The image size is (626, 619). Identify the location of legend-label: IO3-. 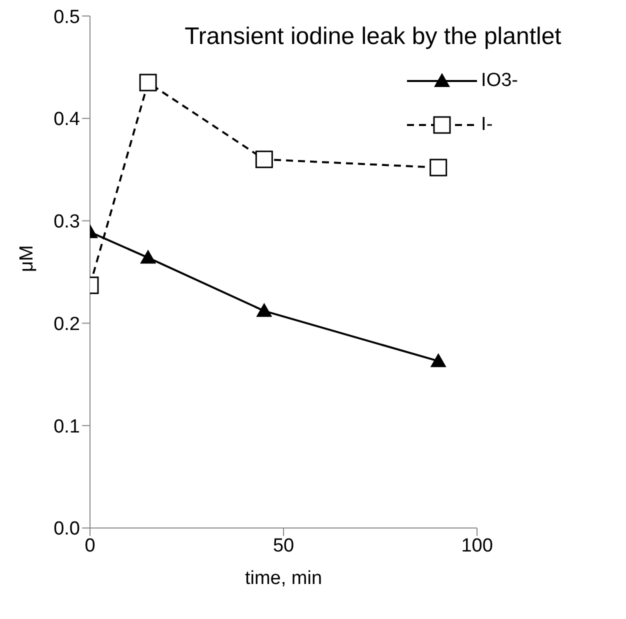
(499, 81).